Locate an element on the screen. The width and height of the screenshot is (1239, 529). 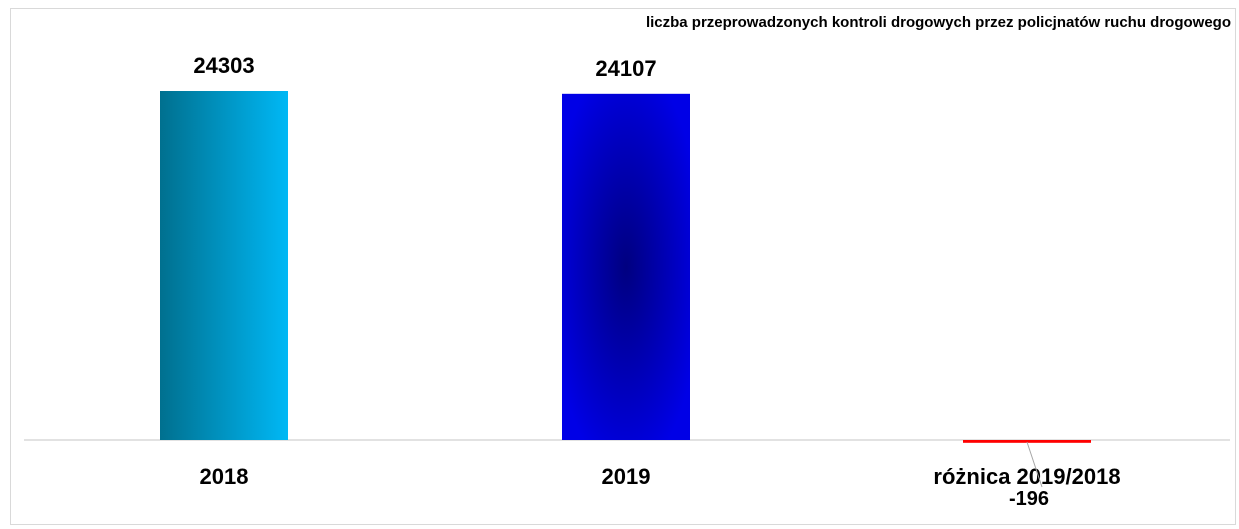
data-label: -196 is located at coordinates (1029, 499).